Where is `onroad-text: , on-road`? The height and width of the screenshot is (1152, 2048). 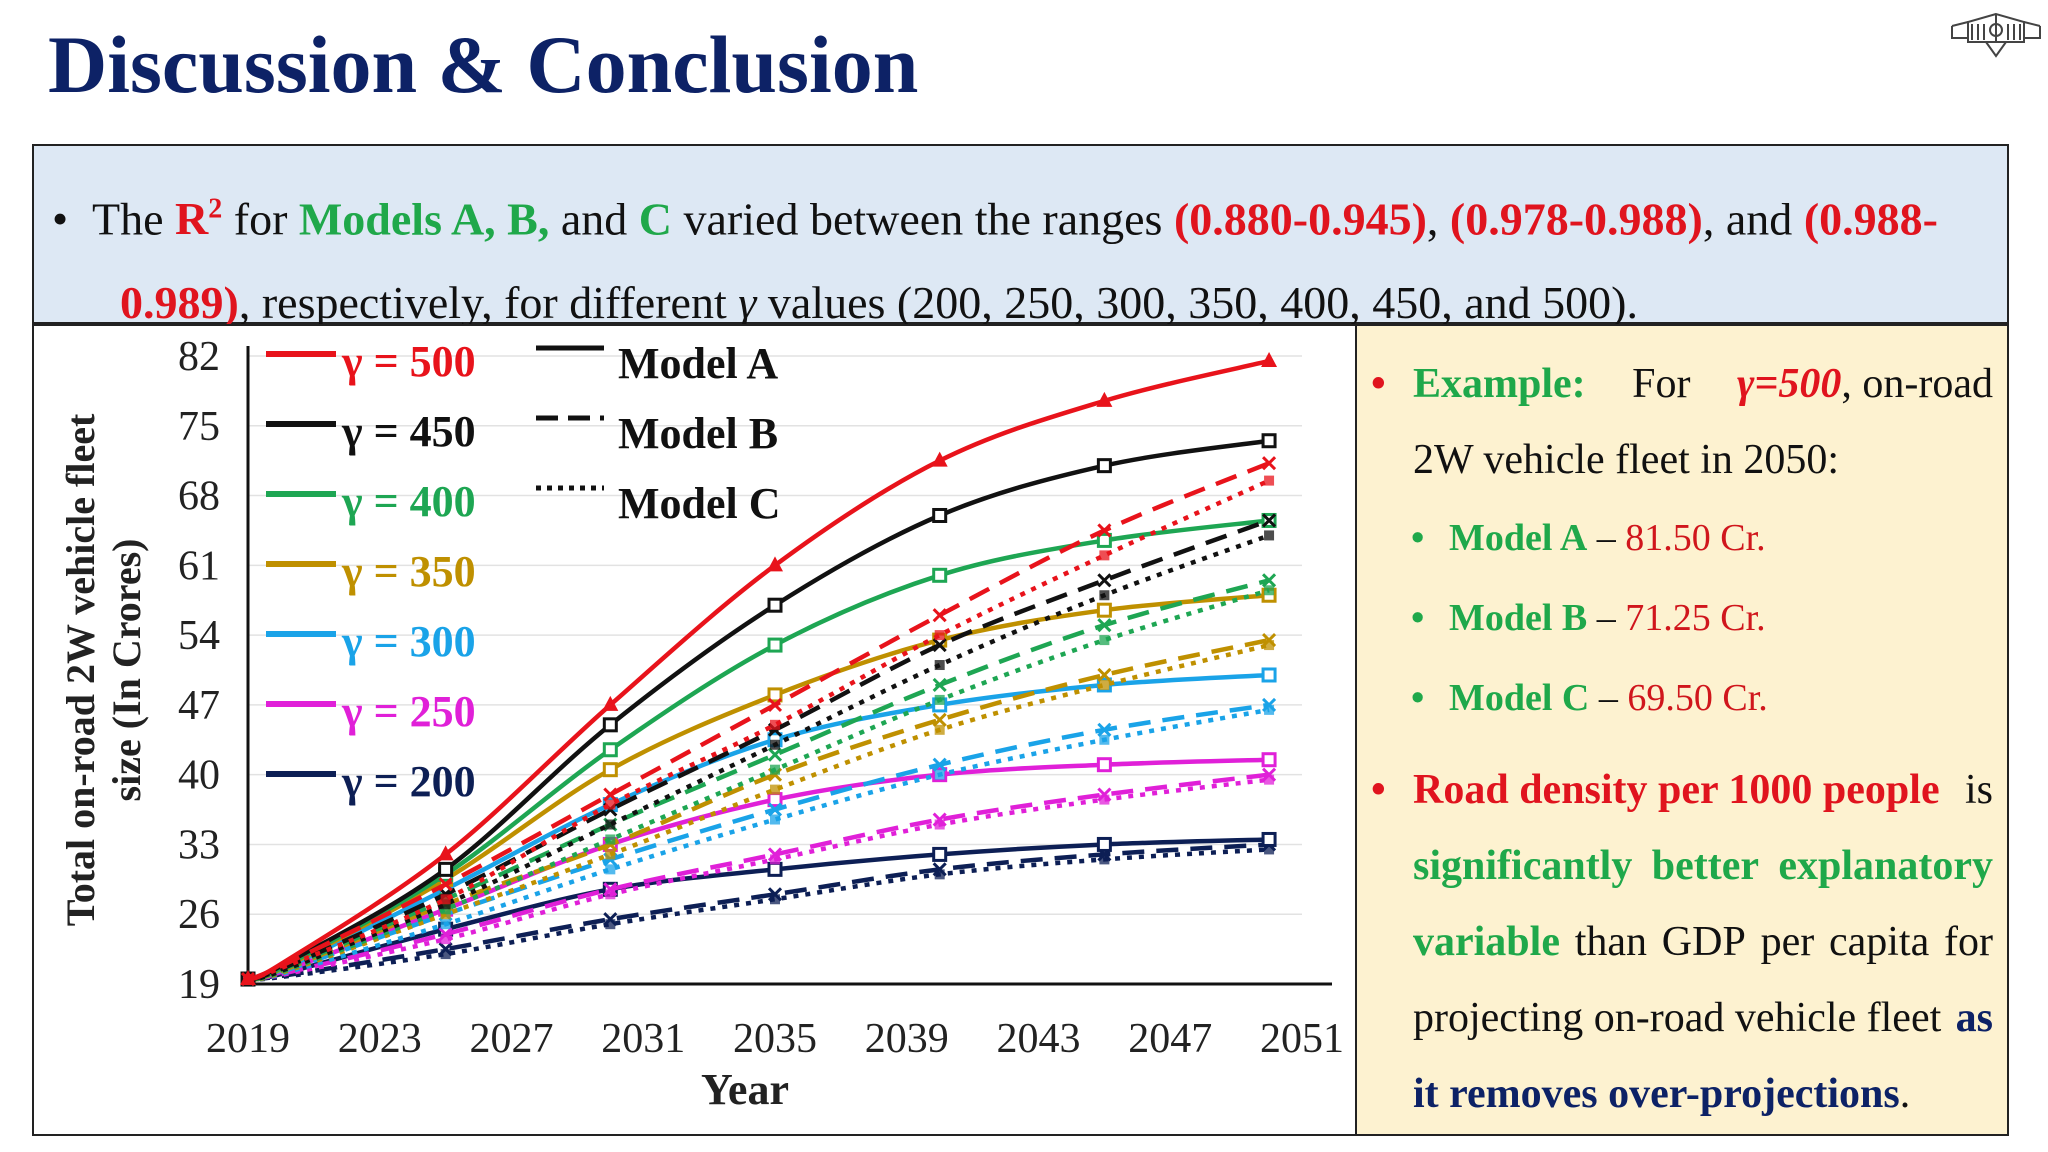
onroad-text: , on-road is located at coordinates (1917, 384).